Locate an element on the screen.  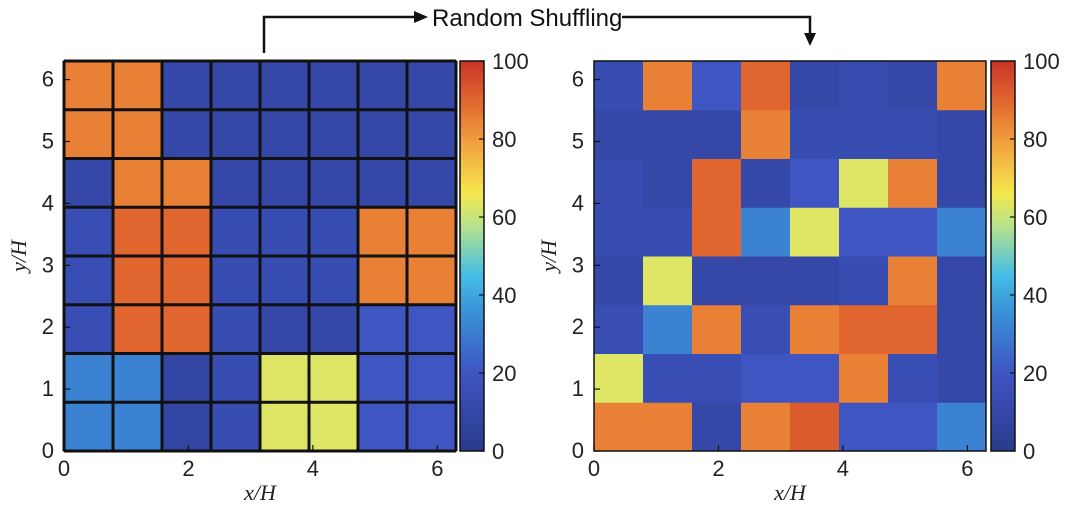
shuffle-arrow-line is located at coordinates (340, 34).